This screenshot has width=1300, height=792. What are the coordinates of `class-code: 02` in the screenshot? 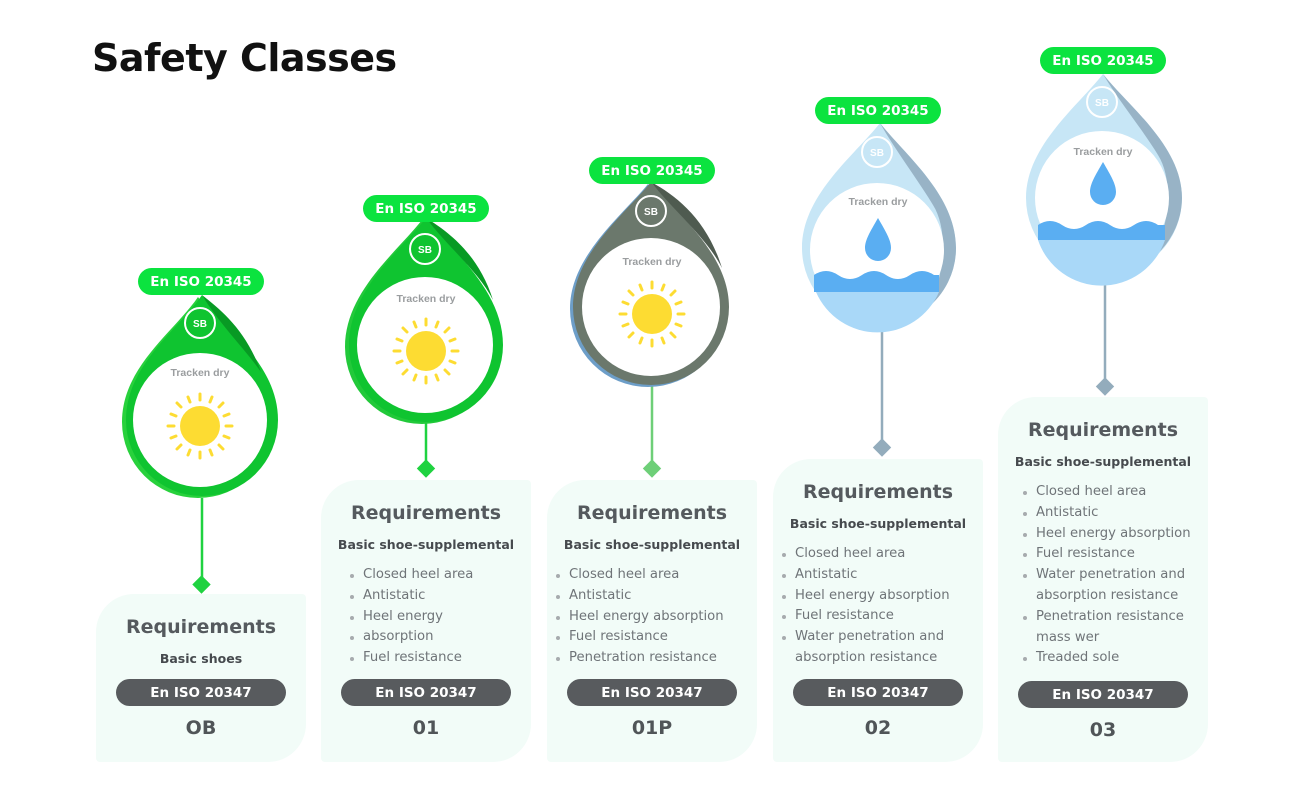 It's located at (878, 728).